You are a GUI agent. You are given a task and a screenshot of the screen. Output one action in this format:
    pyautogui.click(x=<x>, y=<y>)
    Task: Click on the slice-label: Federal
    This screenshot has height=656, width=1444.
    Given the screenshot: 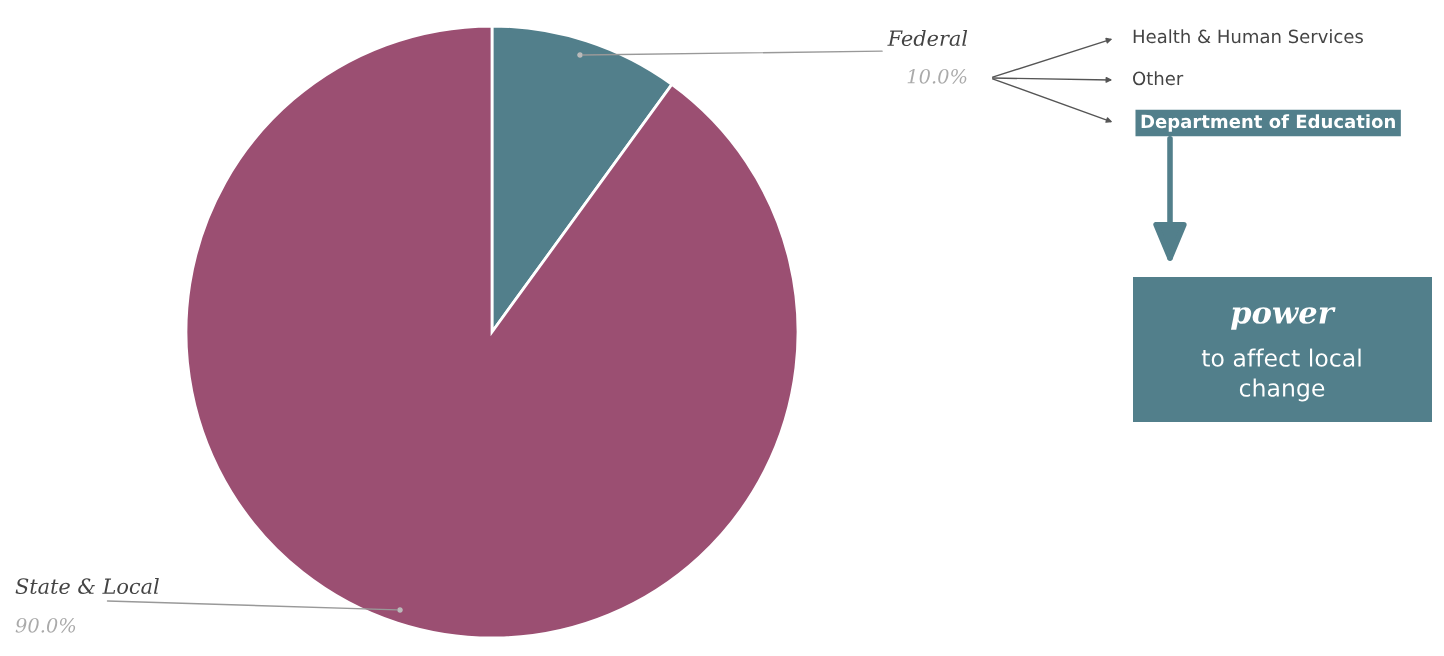 What is the action you would take?
    pyautogui.click(x=927, y=38)
    